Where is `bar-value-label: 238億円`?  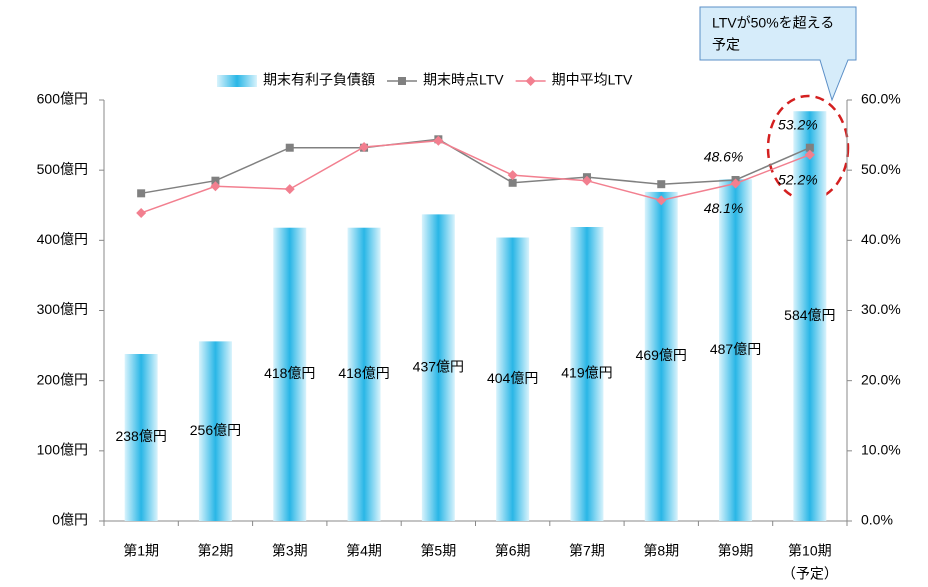 bar-value-label: 238億円 is located at coordinates (140, 436).